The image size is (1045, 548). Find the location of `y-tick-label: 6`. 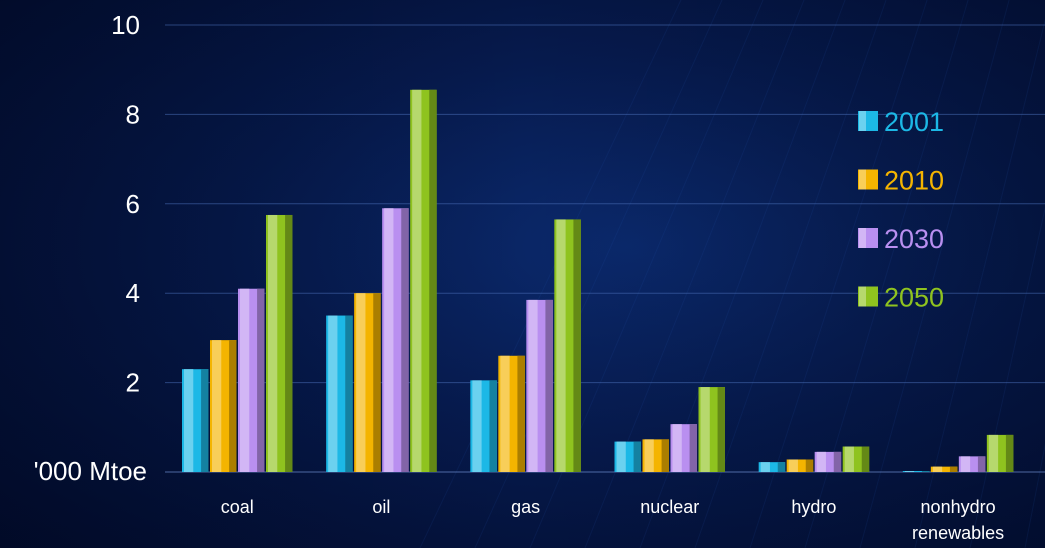

y-tick-label: 6 is located at coordinates (133, 204).